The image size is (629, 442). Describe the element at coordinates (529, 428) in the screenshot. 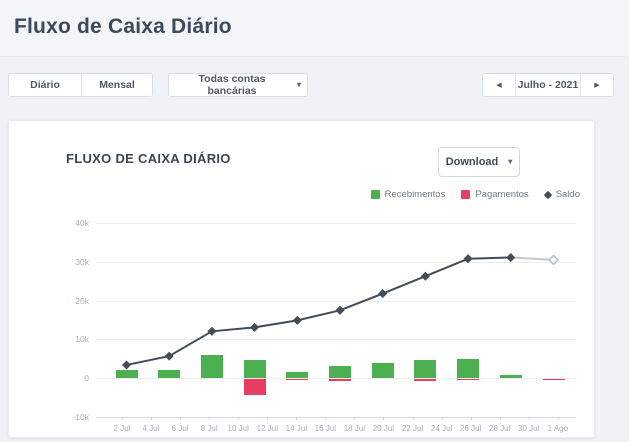

I see `x-axis-label: 30 Jul` at that location.